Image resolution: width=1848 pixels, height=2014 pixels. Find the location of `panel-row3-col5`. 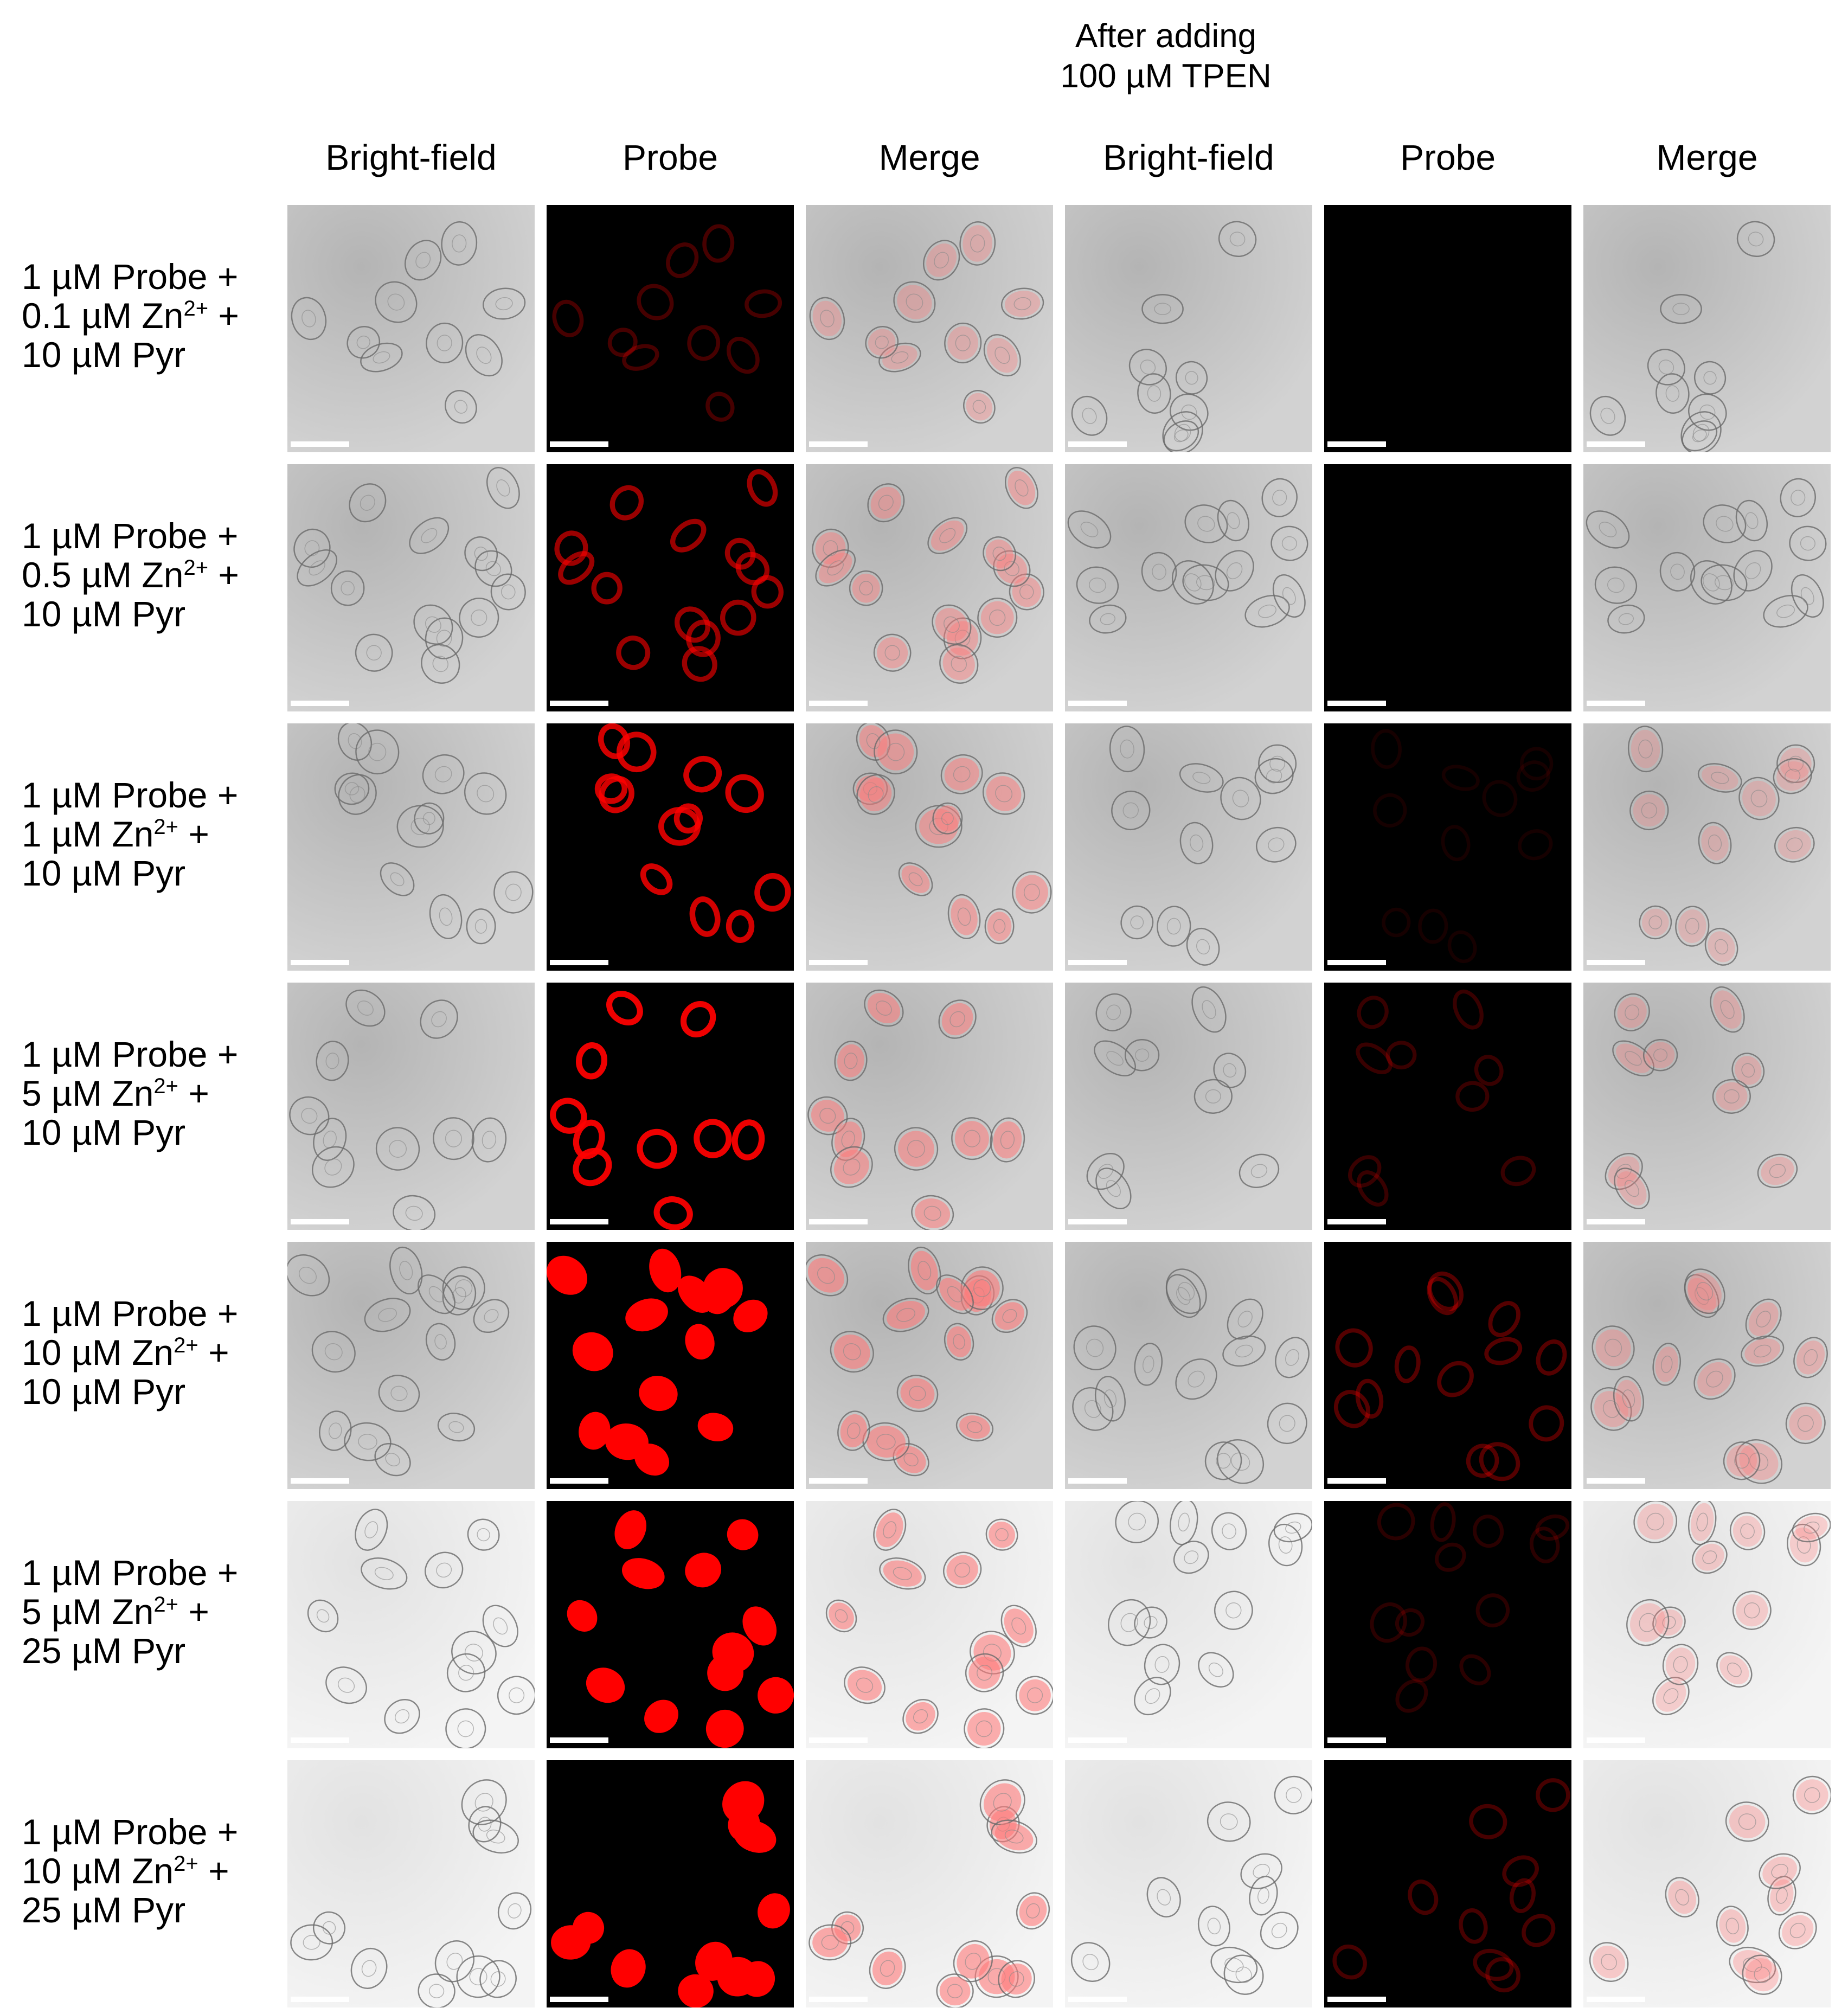

panel-row3-col5 is located at coordinates (1448, 847).